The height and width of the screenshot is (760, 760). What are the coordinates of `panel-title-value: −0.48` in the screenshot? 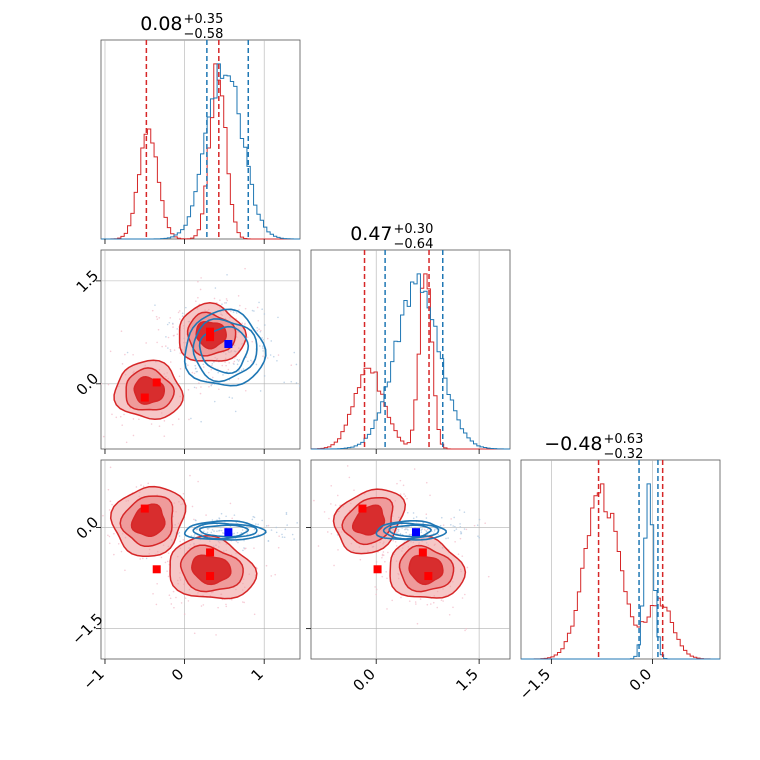 It's located at (573, 444).